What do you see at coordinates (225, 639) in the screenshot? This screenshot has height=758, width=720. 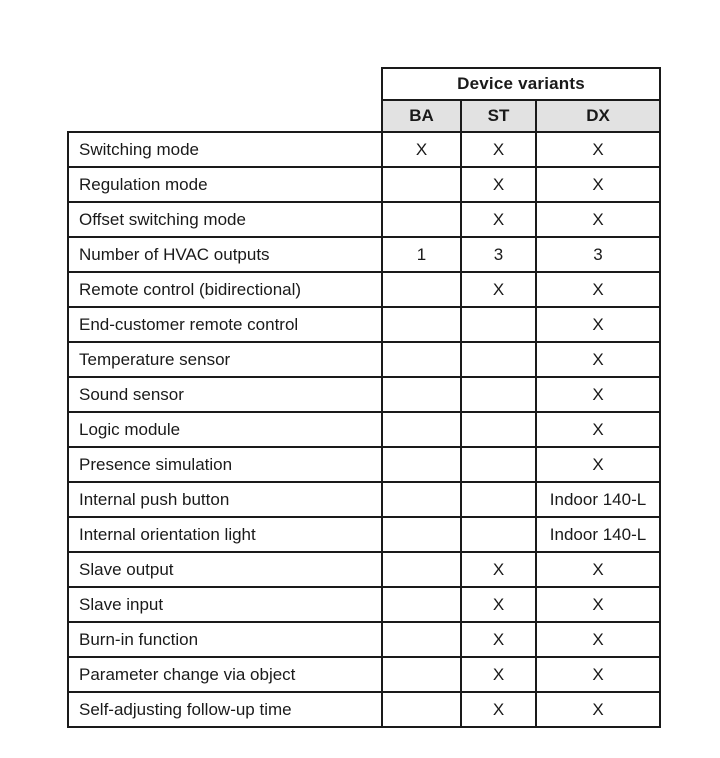 I see `feature-label: Burn-in function` at bounding box center [225, 639].